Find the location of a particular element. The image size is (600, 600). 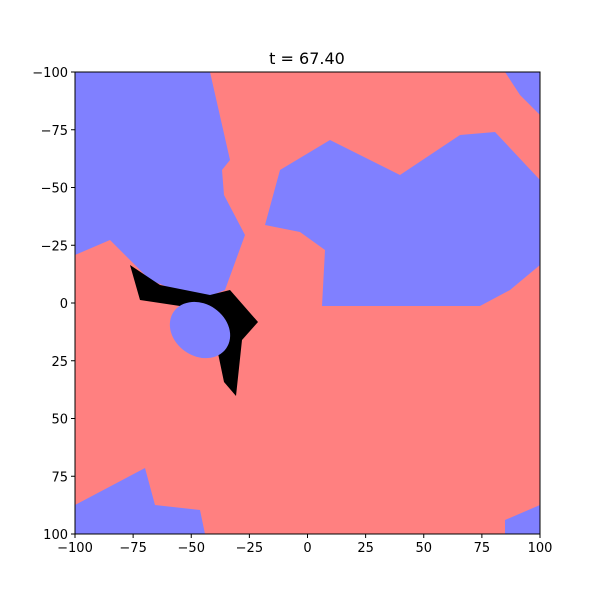

y-tick-label: −25 is located at coordinates (54, 246).